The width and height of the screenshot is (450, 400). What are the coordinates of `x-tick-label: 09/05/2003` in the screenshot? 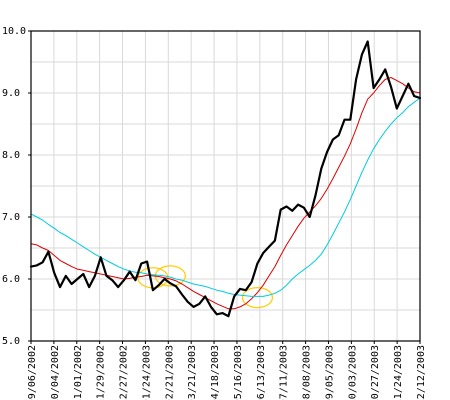 It's located at (329, 372).